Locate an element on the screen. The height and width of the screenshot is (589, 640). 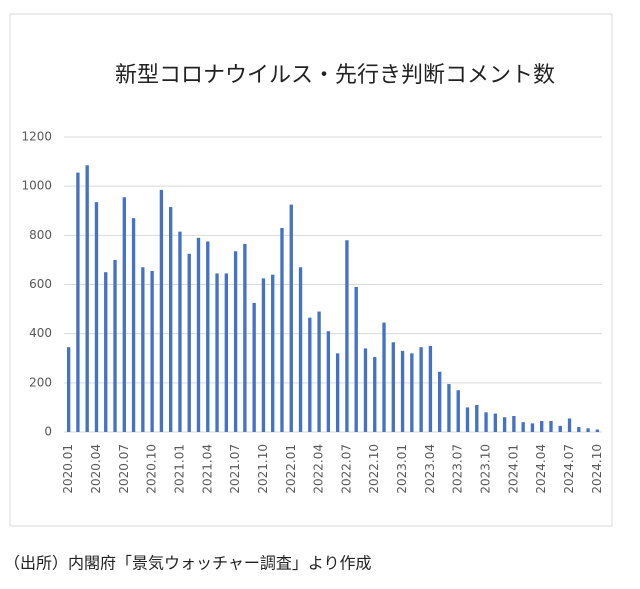
x-tick-label: 2022.01 is located at coordinates (291, 469).